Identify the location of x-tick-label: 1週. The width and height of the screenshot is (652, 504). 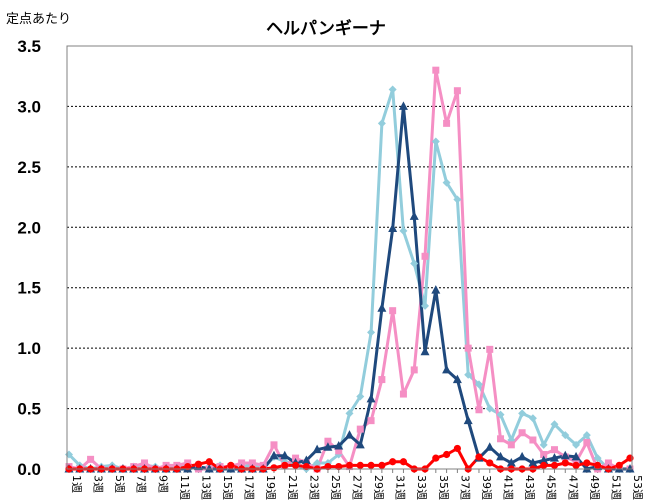
(76, 484).